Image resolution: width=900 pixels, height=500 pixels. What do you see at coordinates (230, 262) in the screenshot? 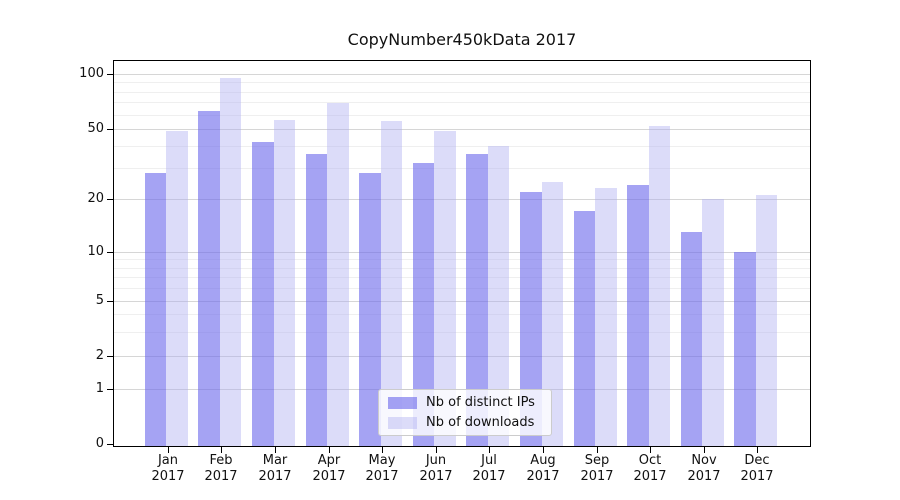
I see `bar-nb-of-downloads-feb` at bounding box center [230, 262].